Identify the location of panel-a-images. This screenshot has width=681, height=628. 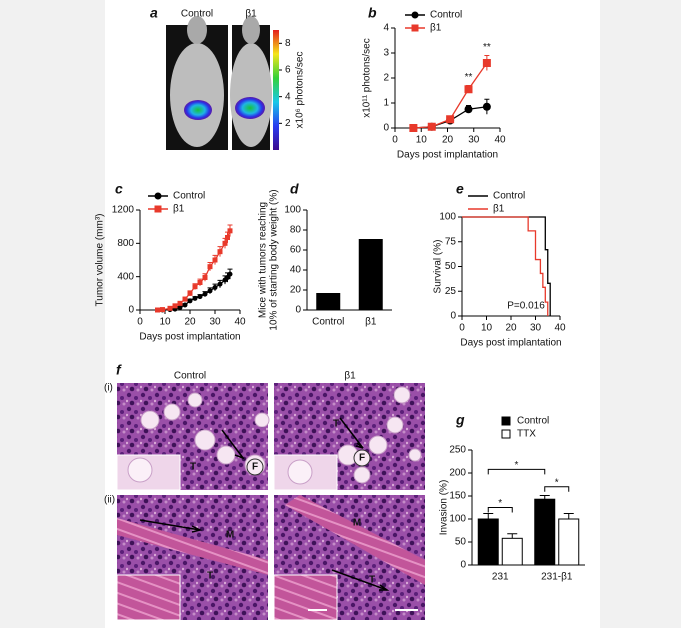
(222, 83).